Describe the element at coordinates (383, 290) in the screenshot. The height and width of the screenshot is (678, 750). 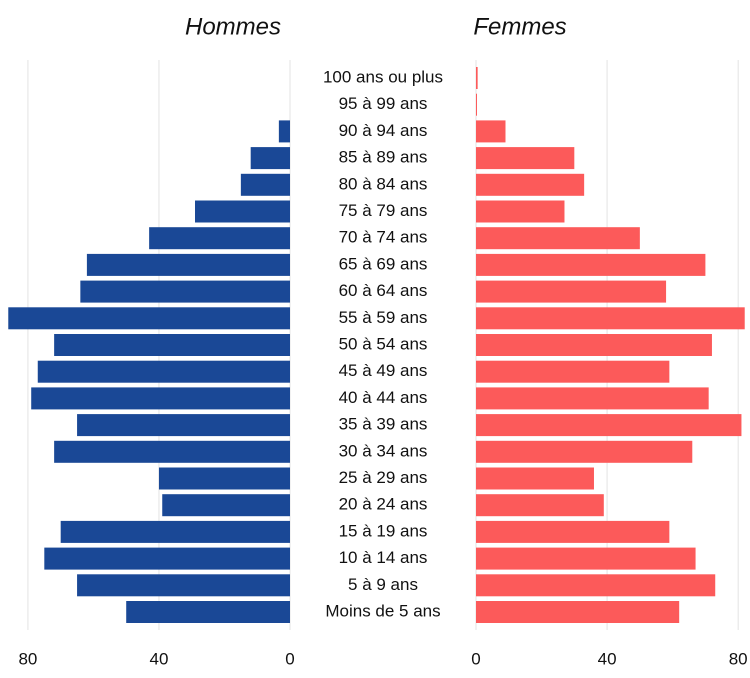
I see `category-label: 60 à 64 ans` at that location.